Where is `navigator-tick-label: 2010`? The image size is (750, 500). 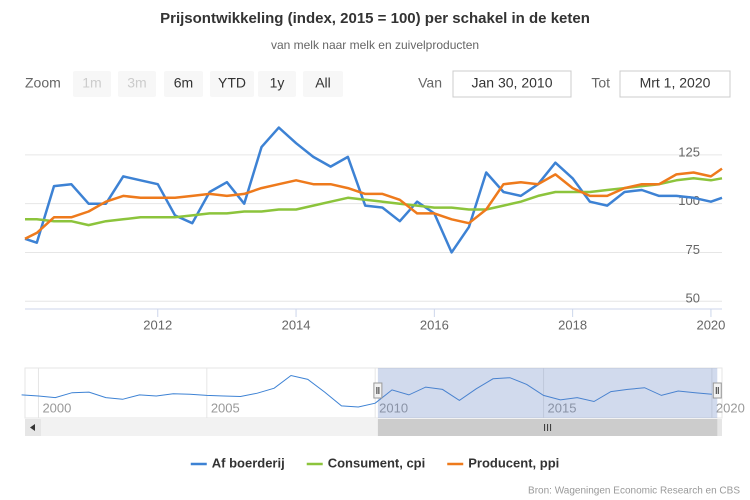
navigator-tick-label: 2010 is located at coordinates (393, 407).